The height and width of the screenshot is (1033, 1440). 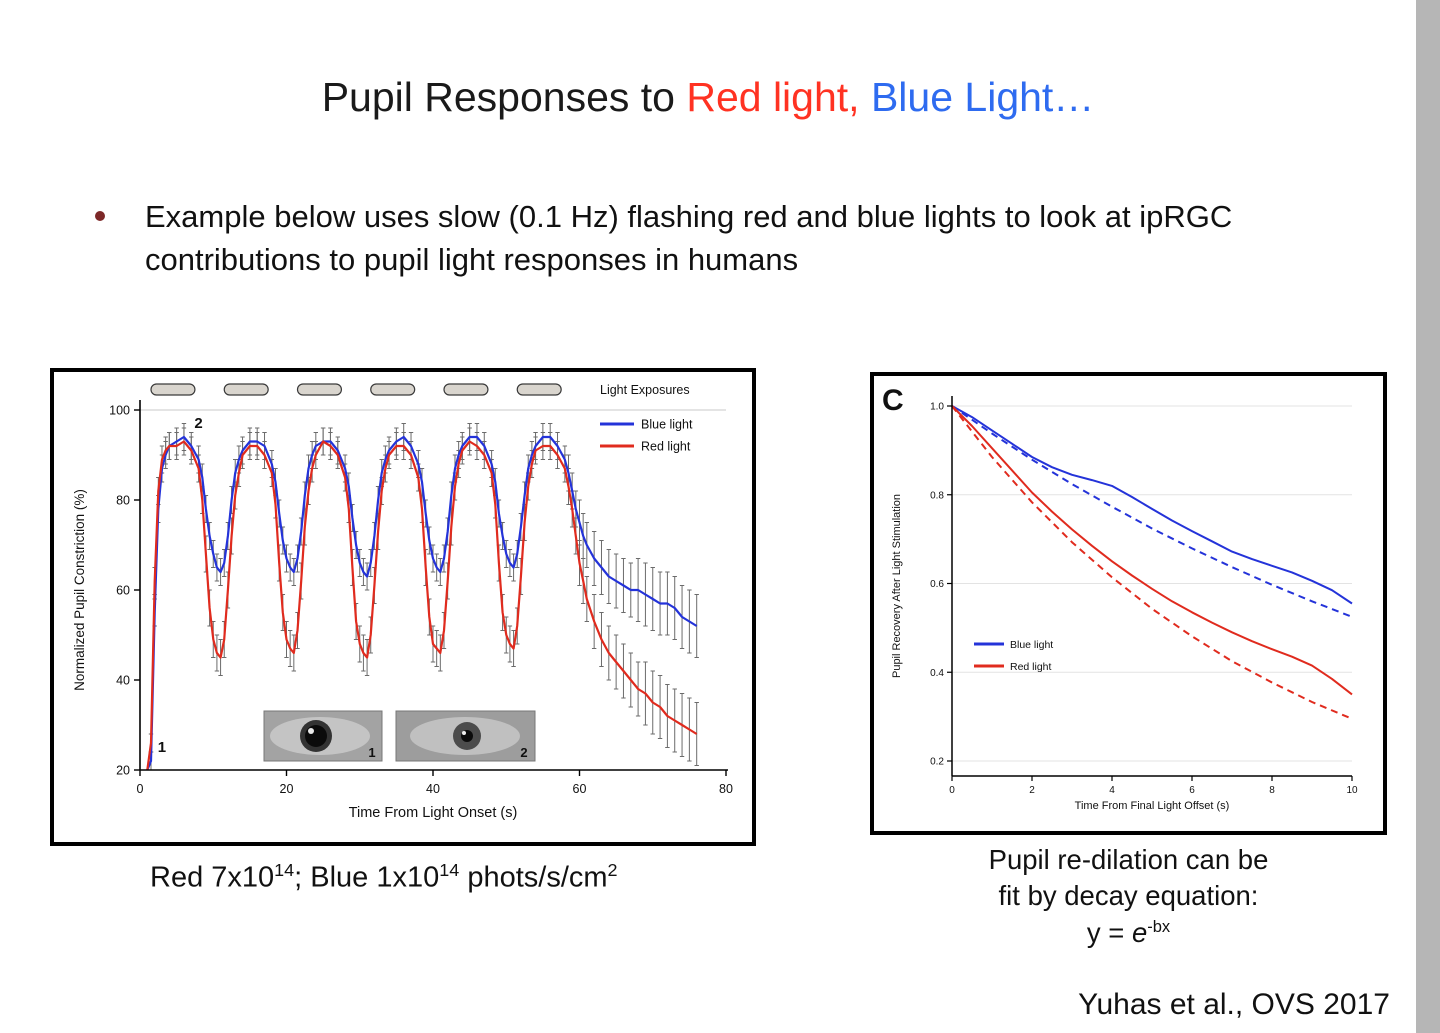 What do you see at coordinates (1128, 859) in the screenshot?
I see `caption-right-line1: Pupil re-dilation can be` at bounding box center [1128, 859].